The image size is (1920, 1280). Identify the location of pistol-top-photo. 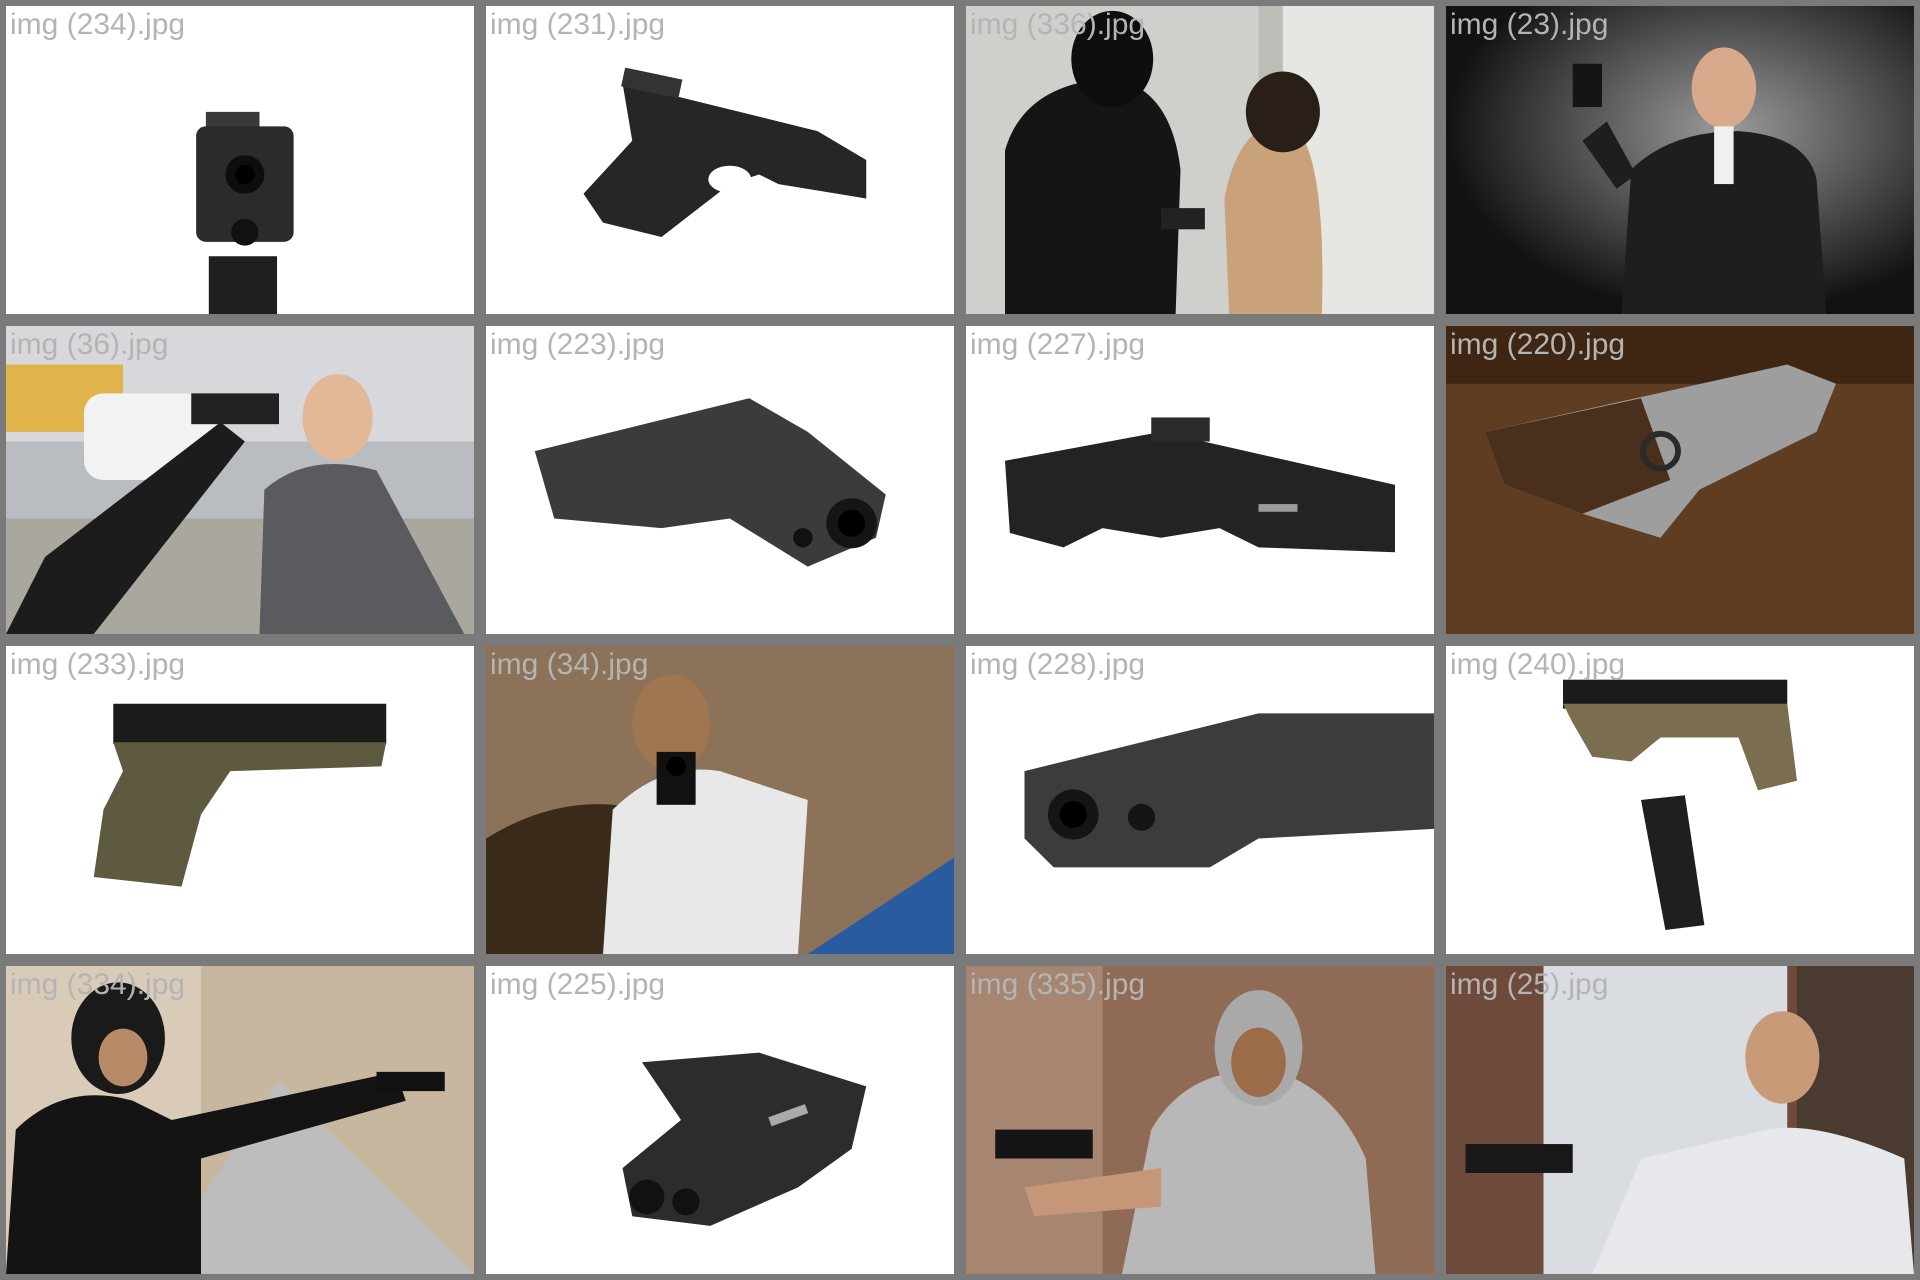
(720, 1120).